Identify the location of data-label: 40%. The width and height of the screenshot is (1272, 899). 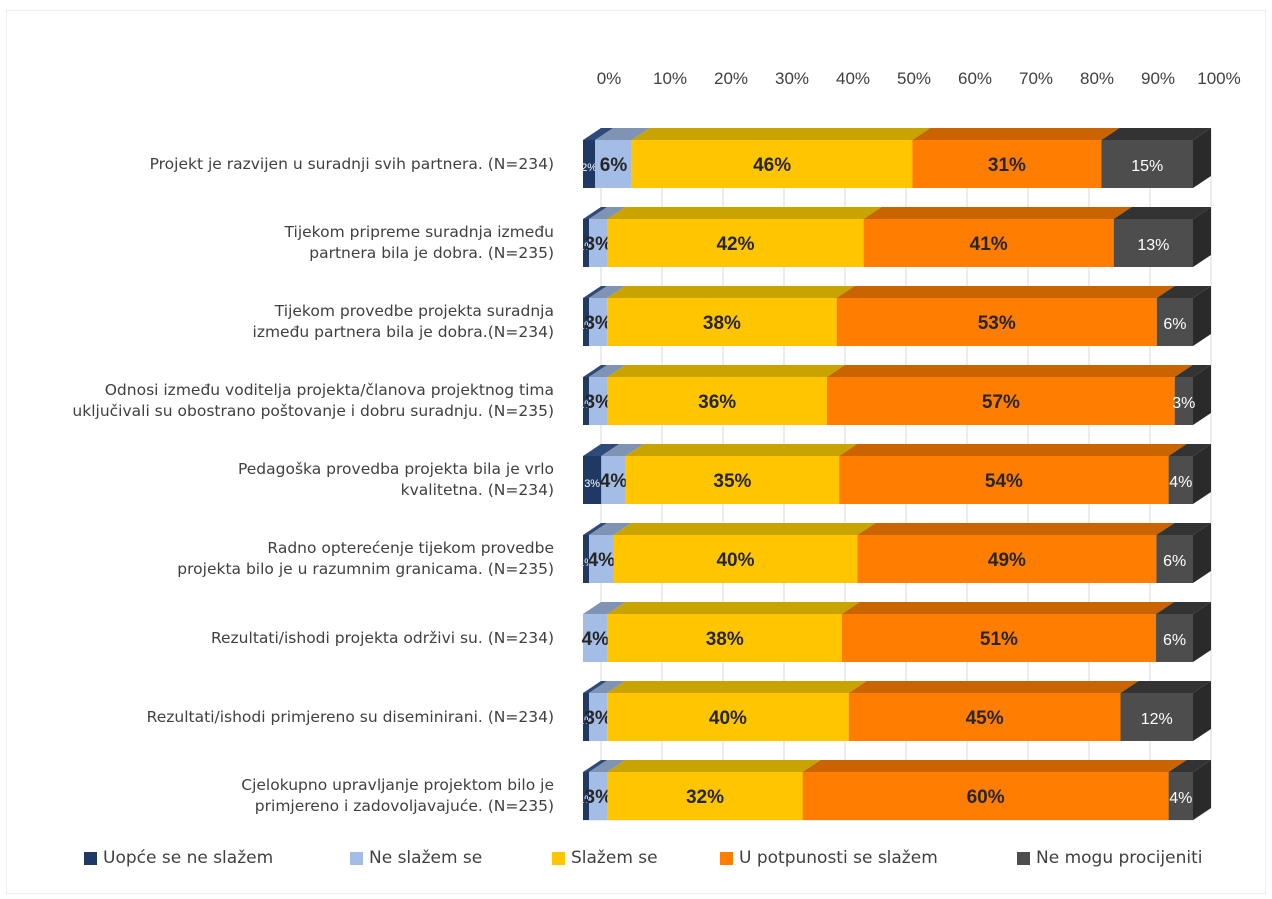
(728, 718).